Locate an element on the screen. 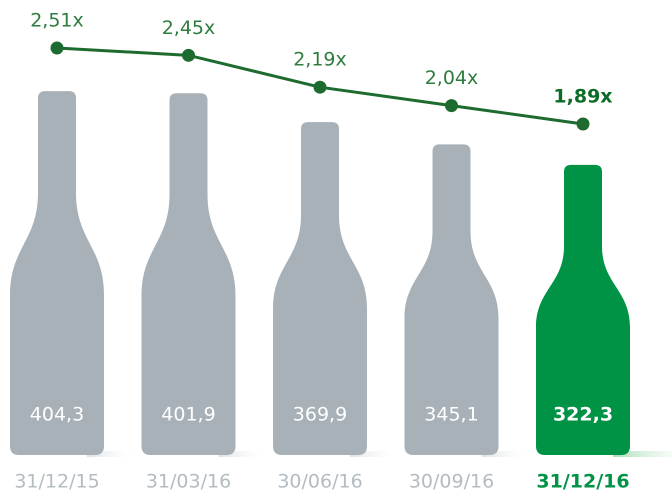  x-tick-label: 30/06/16 is located at coordinates (319, 482).